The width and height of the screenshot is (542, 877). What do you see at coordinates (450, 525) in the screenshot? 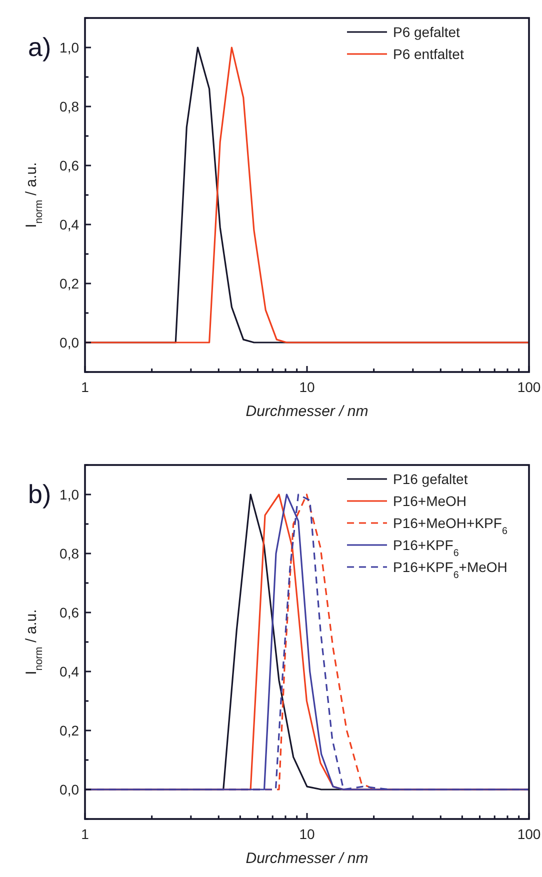
I see `legend-label: P16+MeOH+KPF$_{6}$` at bounding box center [450, 525].